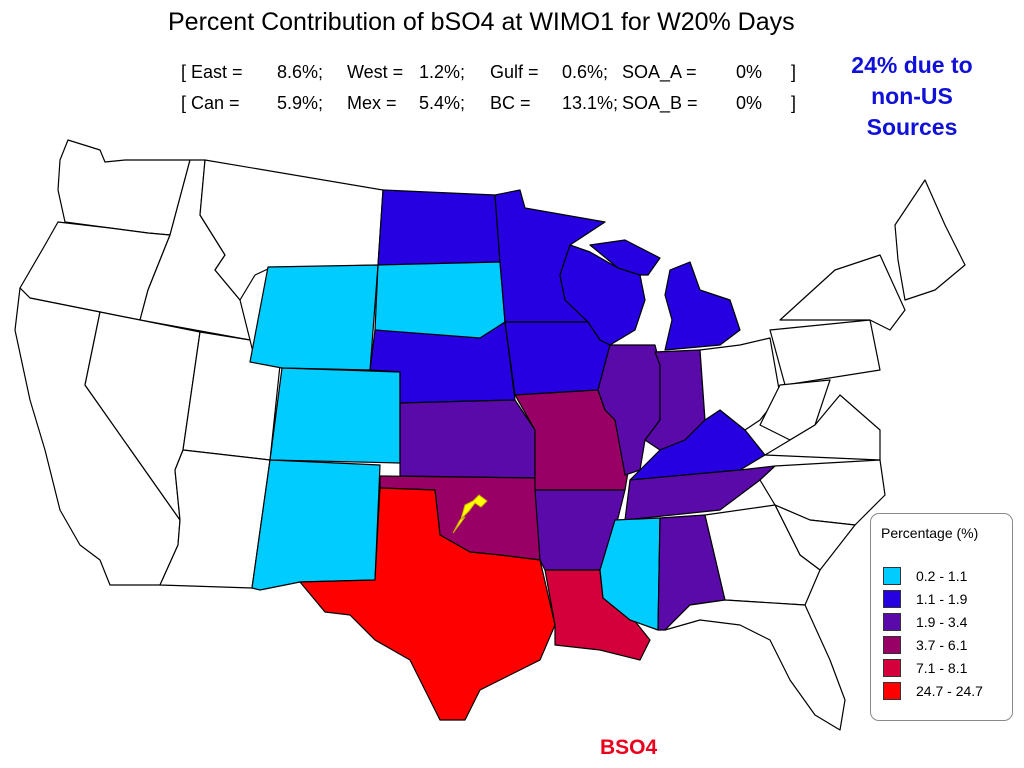  Describe the element at coordinates (439, 227) in the screenshot. I see `state-north-dakota` at that location.